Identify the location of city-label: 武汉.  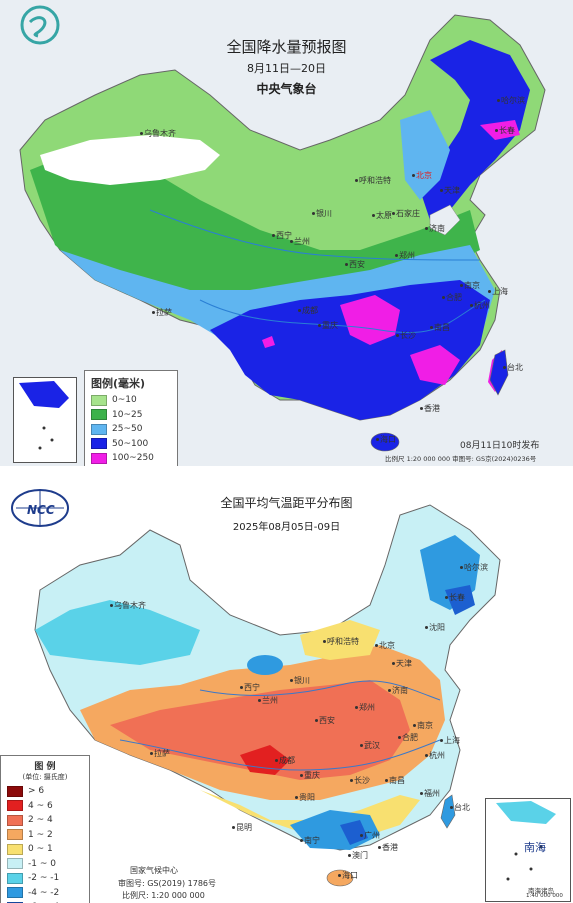
(370, 745).